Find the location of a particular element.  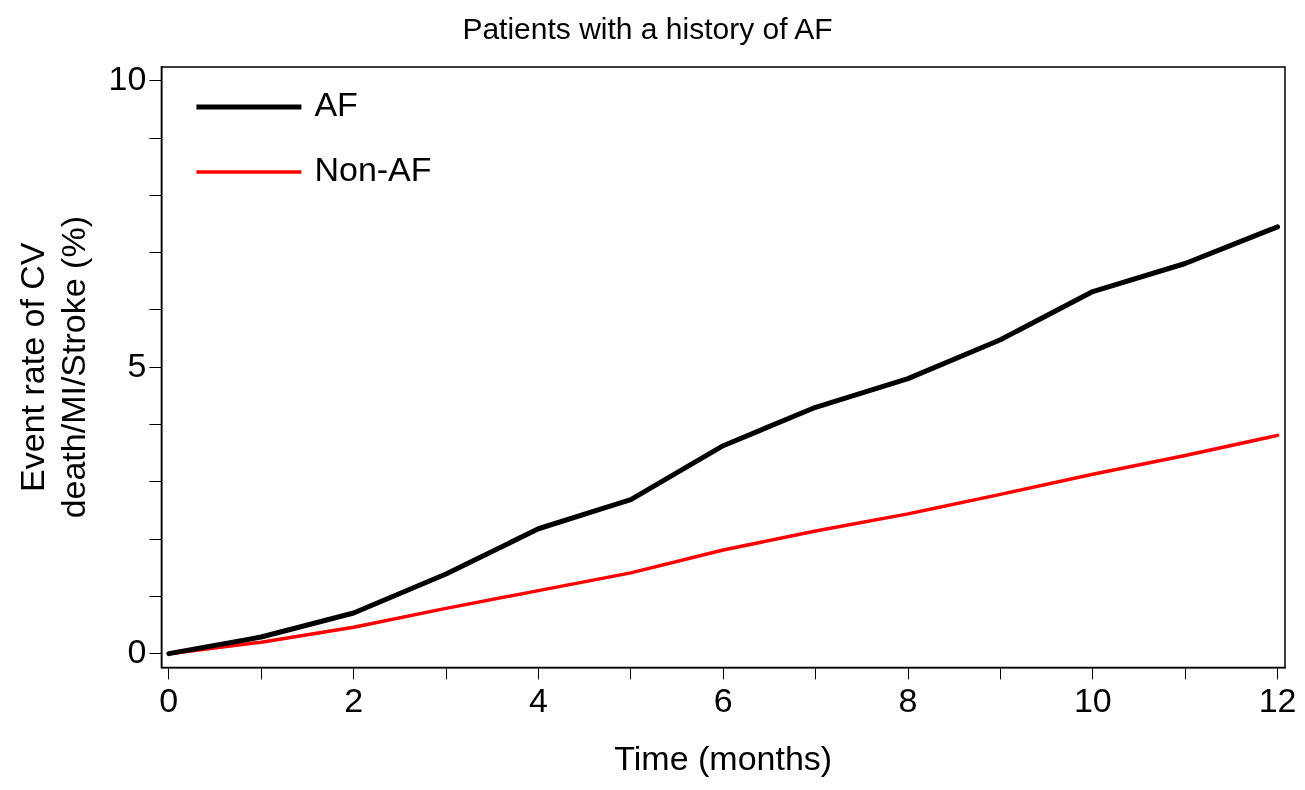

x-tick-label: 0 is located at coordinates (169, 700).